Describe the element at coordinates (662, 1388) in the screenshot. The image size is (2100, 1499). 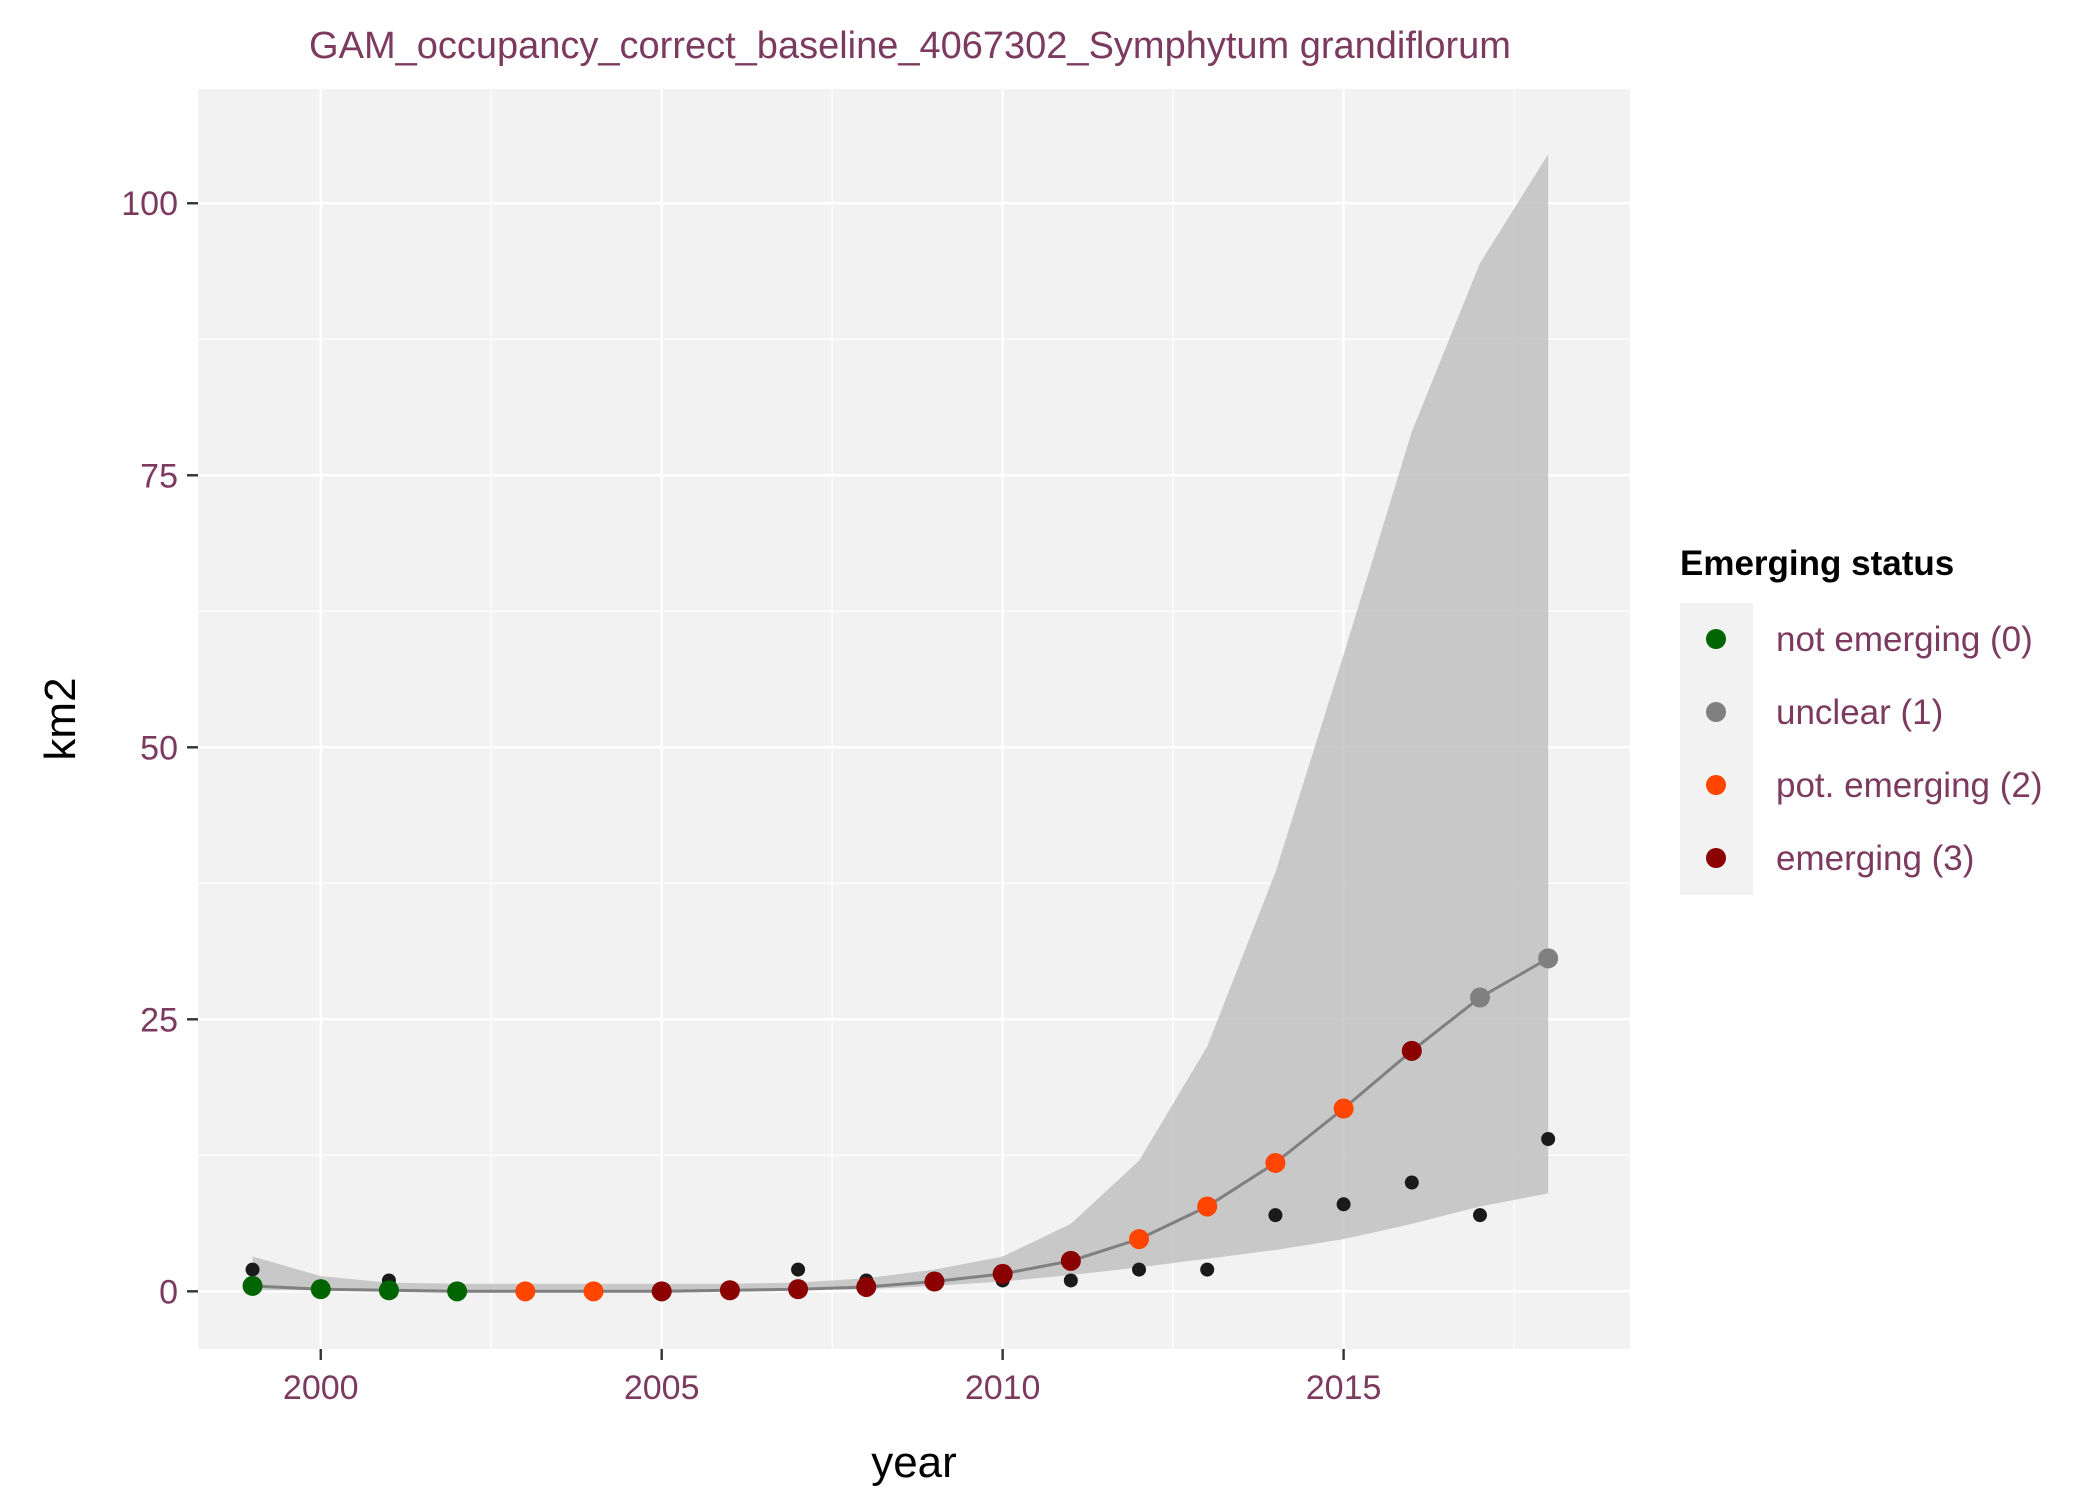
I see `x-tick-label: 2005` at that location.